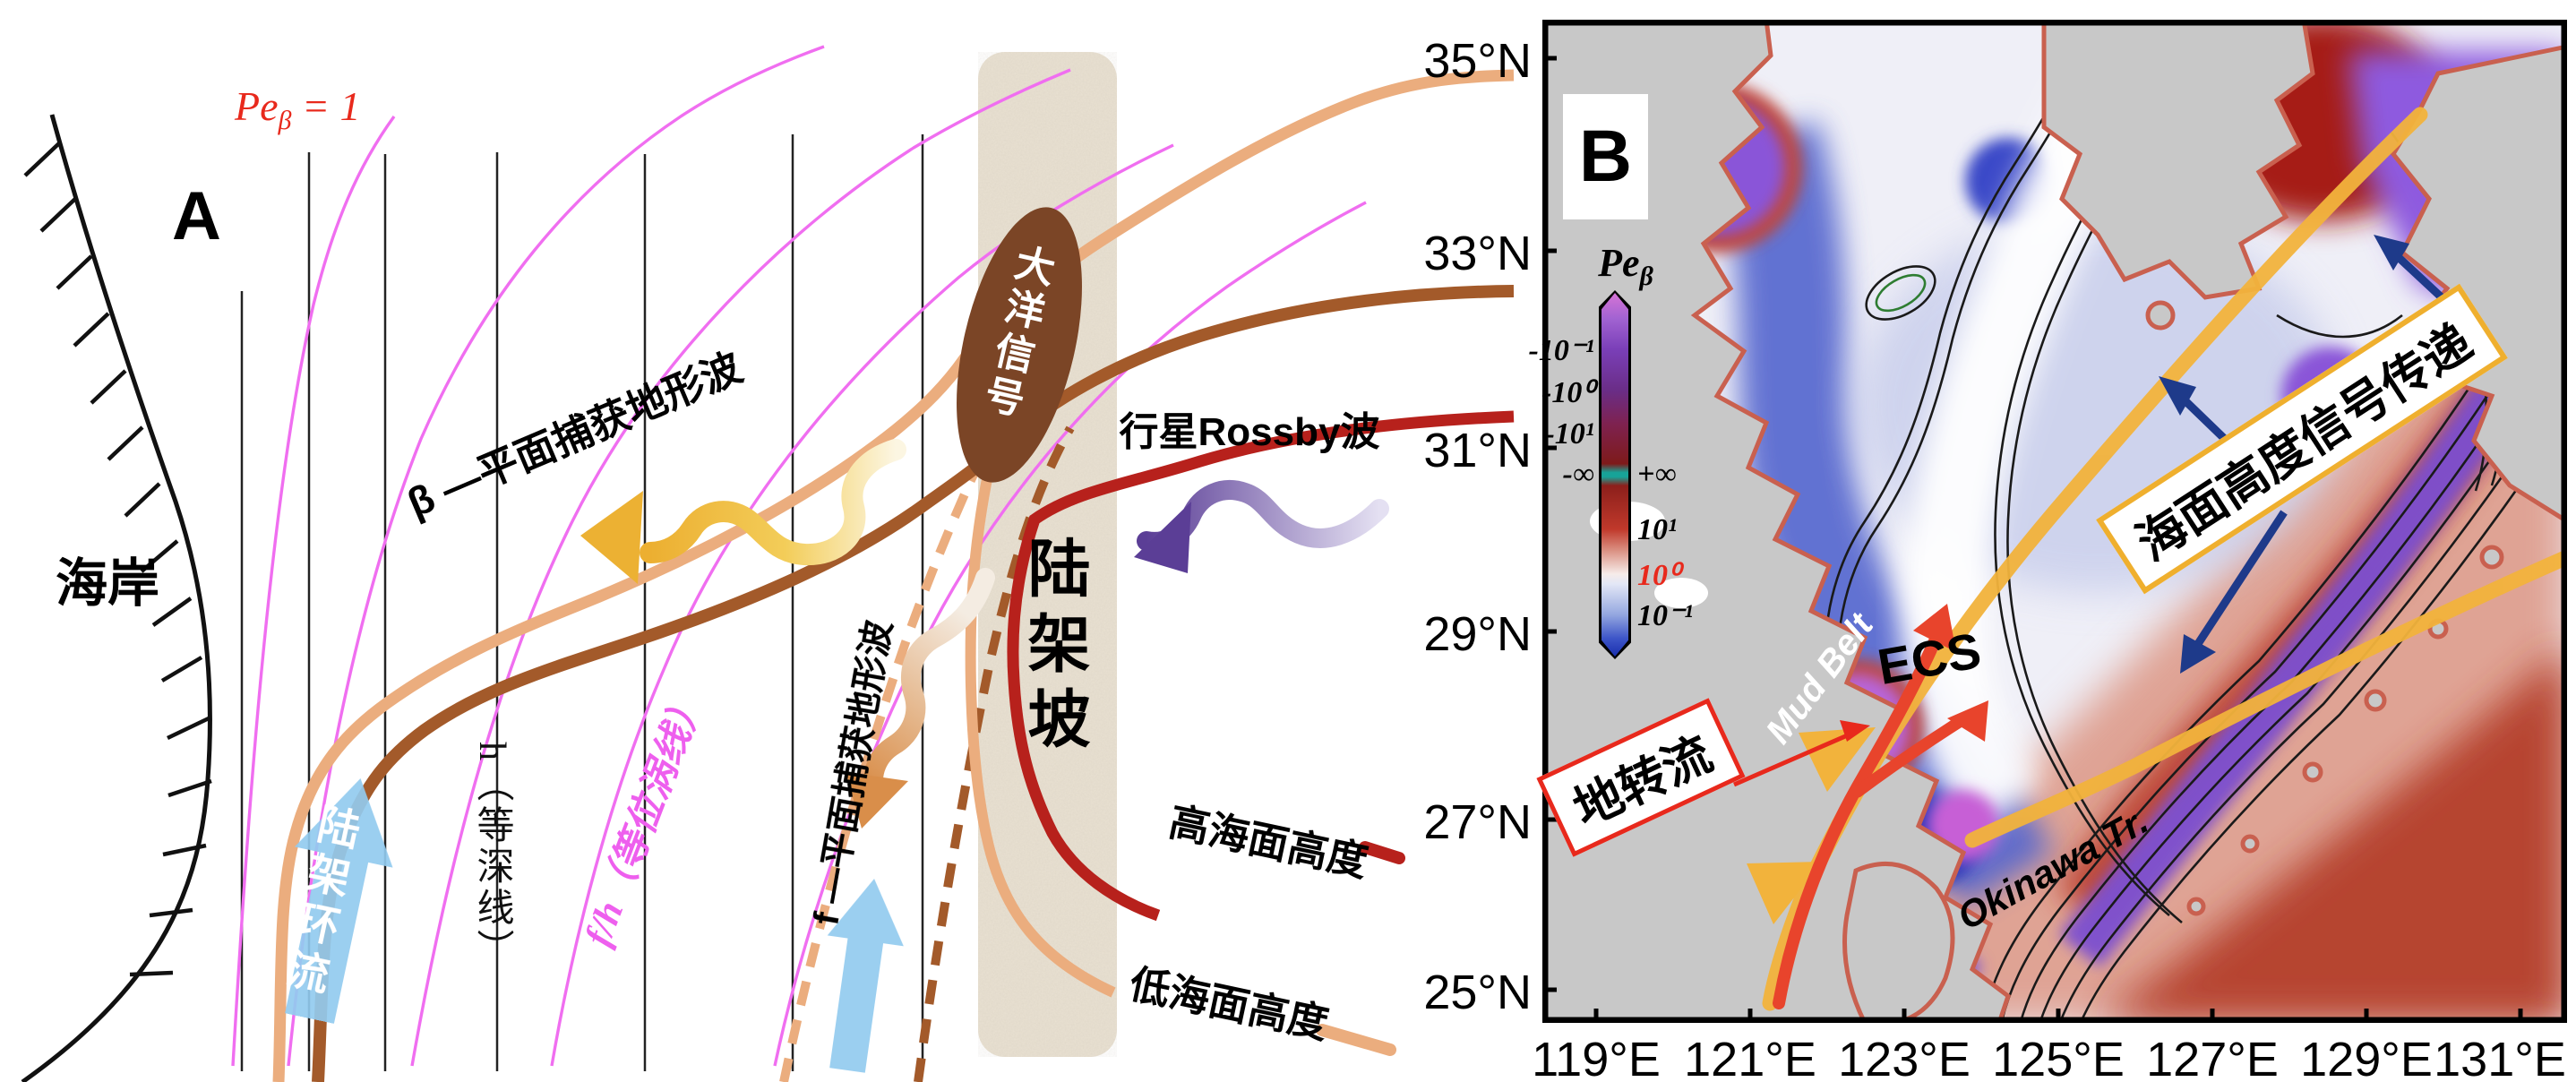 This screenshot has width=2576, height=1082. What do you see at coordinates (1054, 648) in the screenshot?
I see `shelf-slope-label: 陆架坡` at bounding box center [1054, 648].